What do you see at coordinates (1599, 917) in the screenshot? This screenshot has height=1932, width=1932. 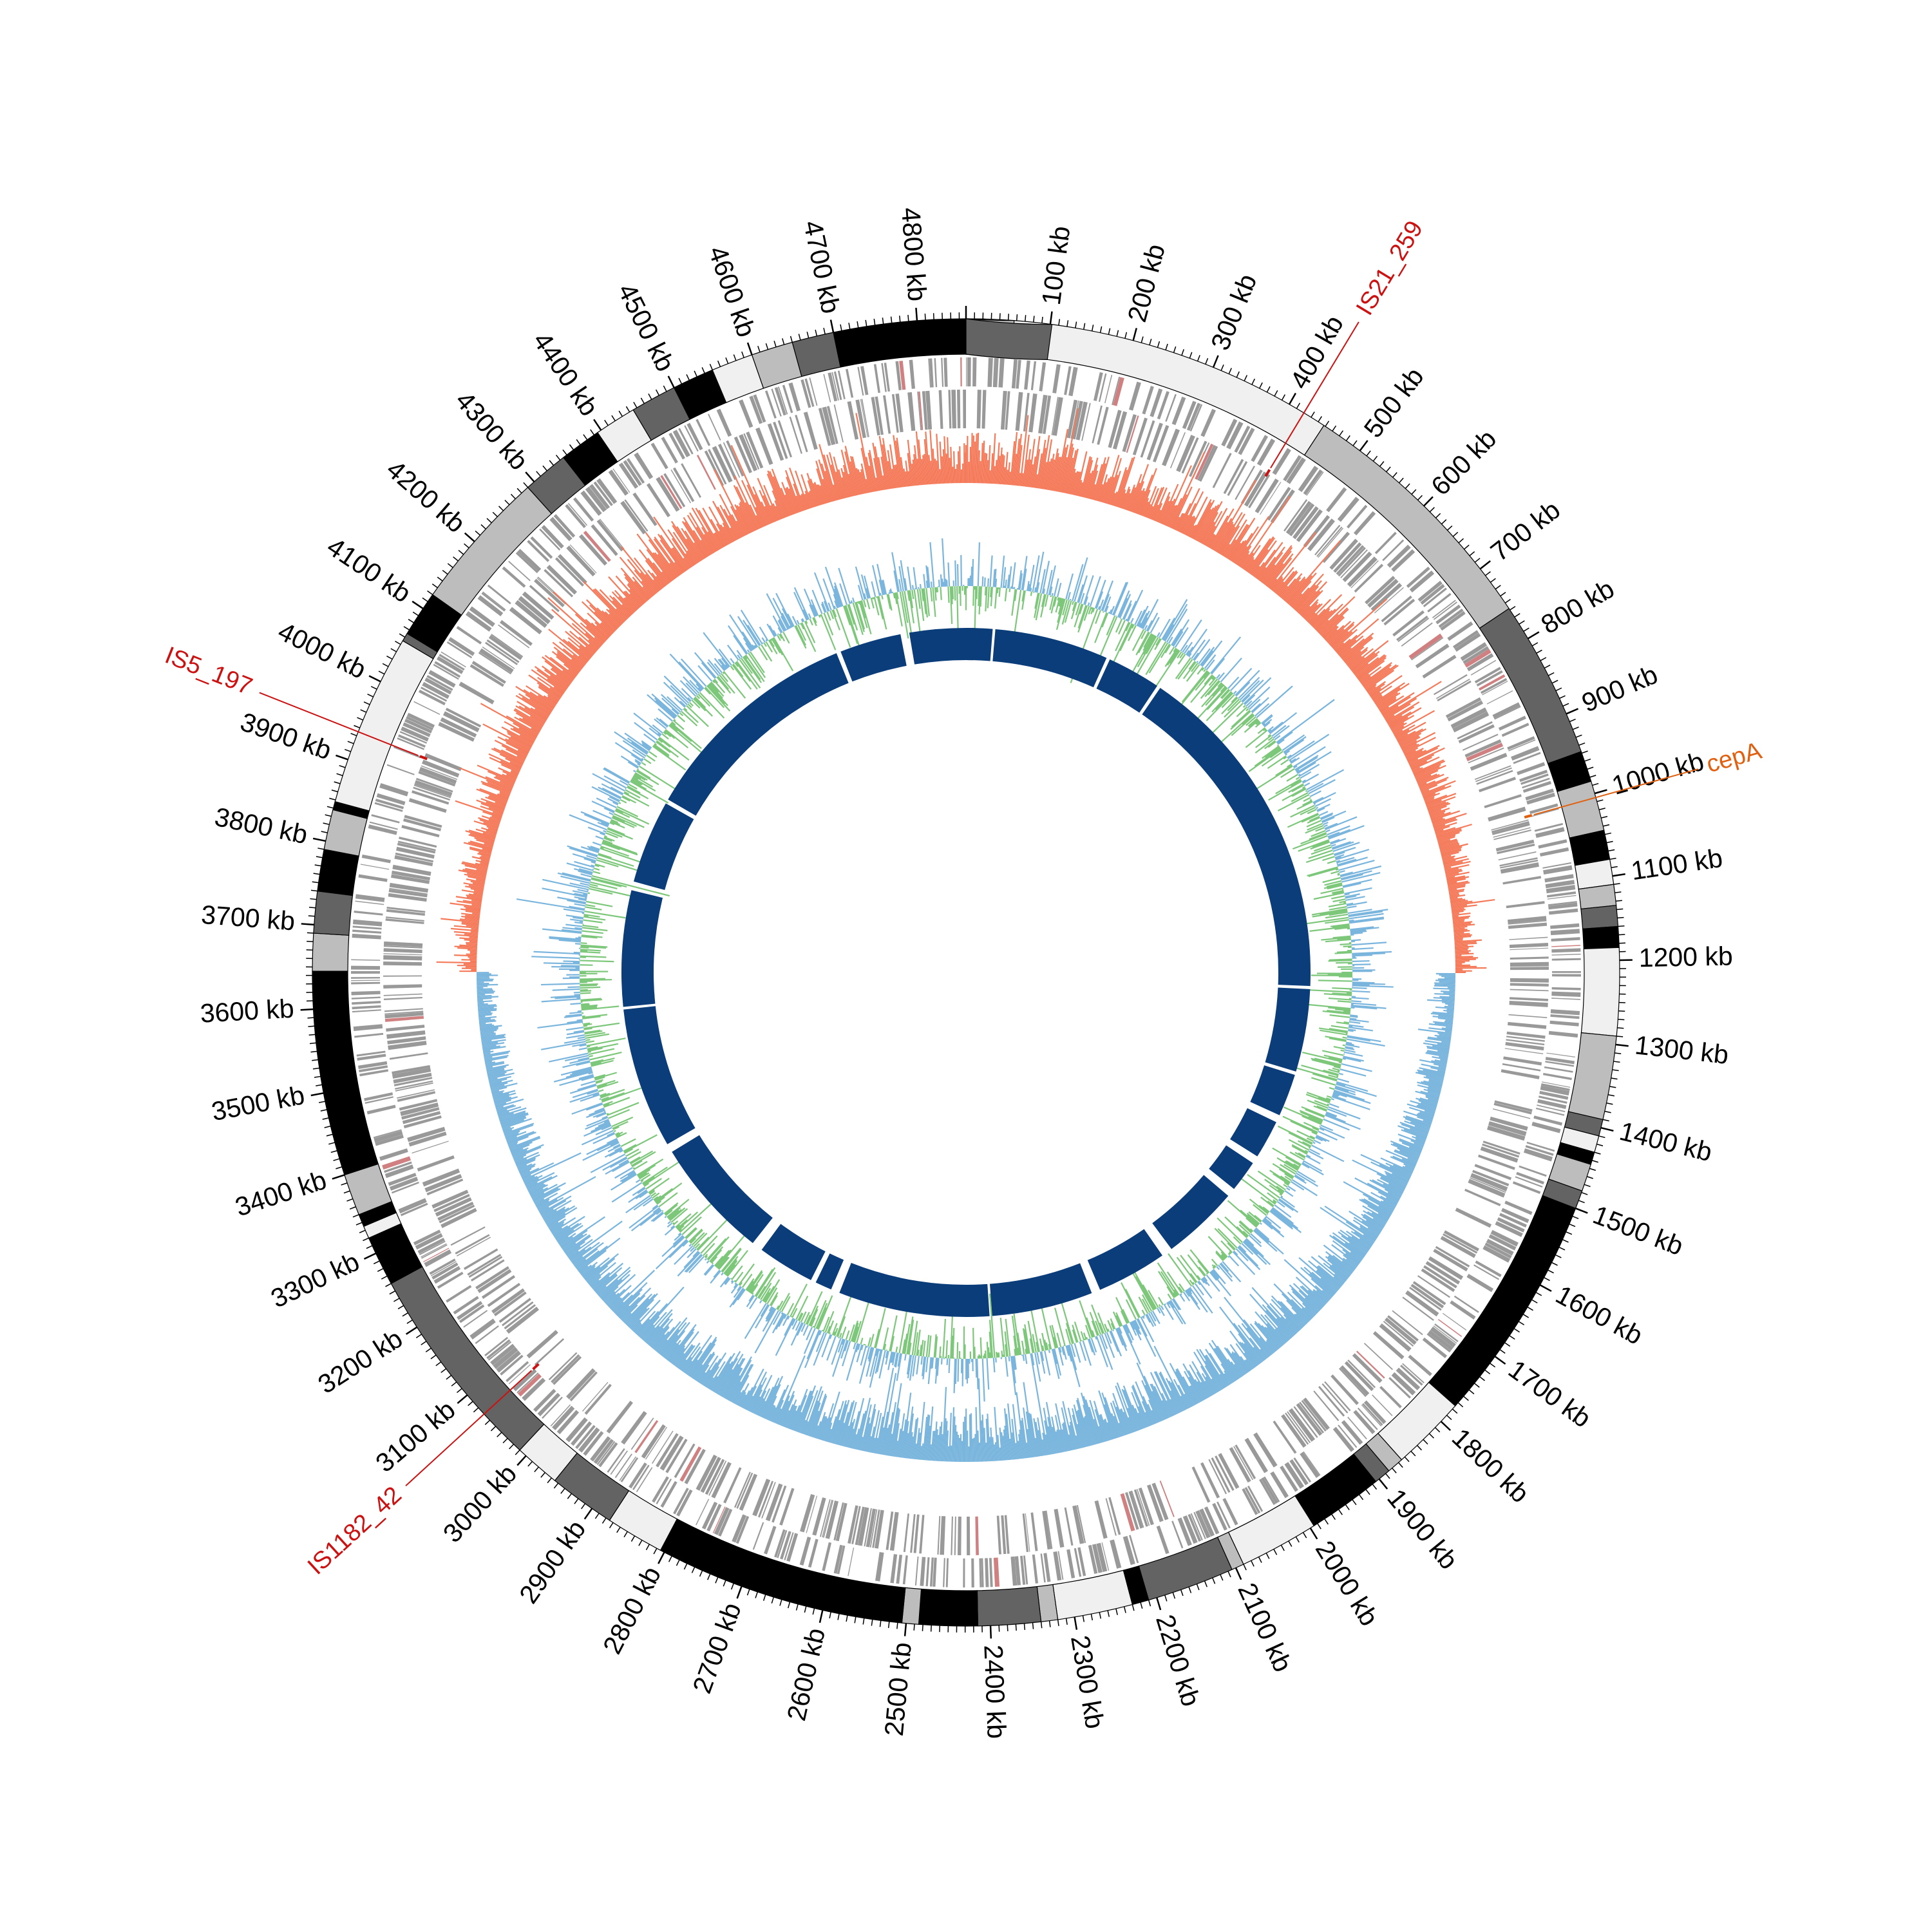 I see `outer-segment` at bounding box center [1599, 917].